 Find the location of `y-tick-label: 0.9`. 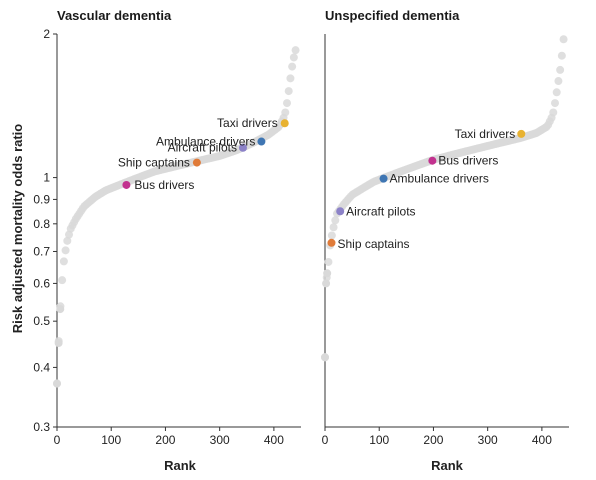

y-tick-label: 0.9 is located at coordinates (41, 199).